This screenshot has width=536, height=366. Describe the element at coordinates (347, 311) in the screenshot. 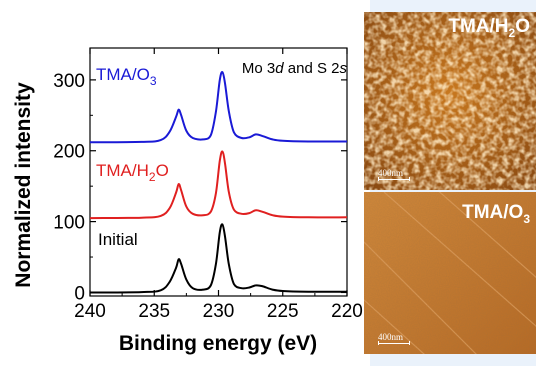

I see `x-tick-label: 220` at that location.